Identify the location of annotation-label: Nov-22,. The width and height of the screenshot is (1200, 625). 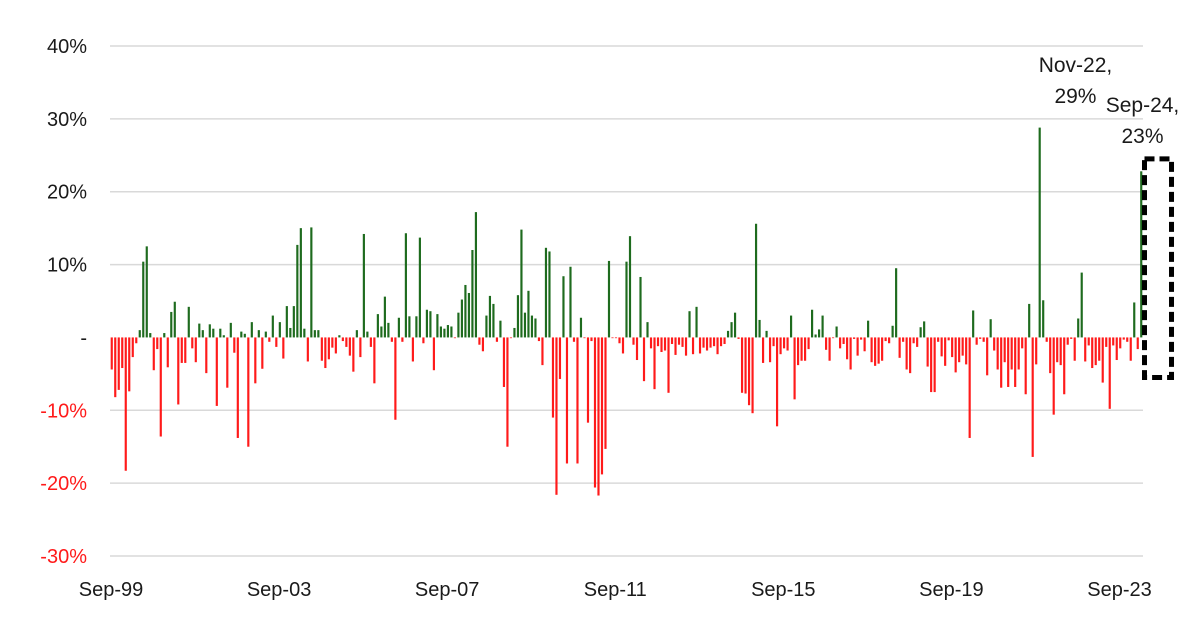
(1076, 65).